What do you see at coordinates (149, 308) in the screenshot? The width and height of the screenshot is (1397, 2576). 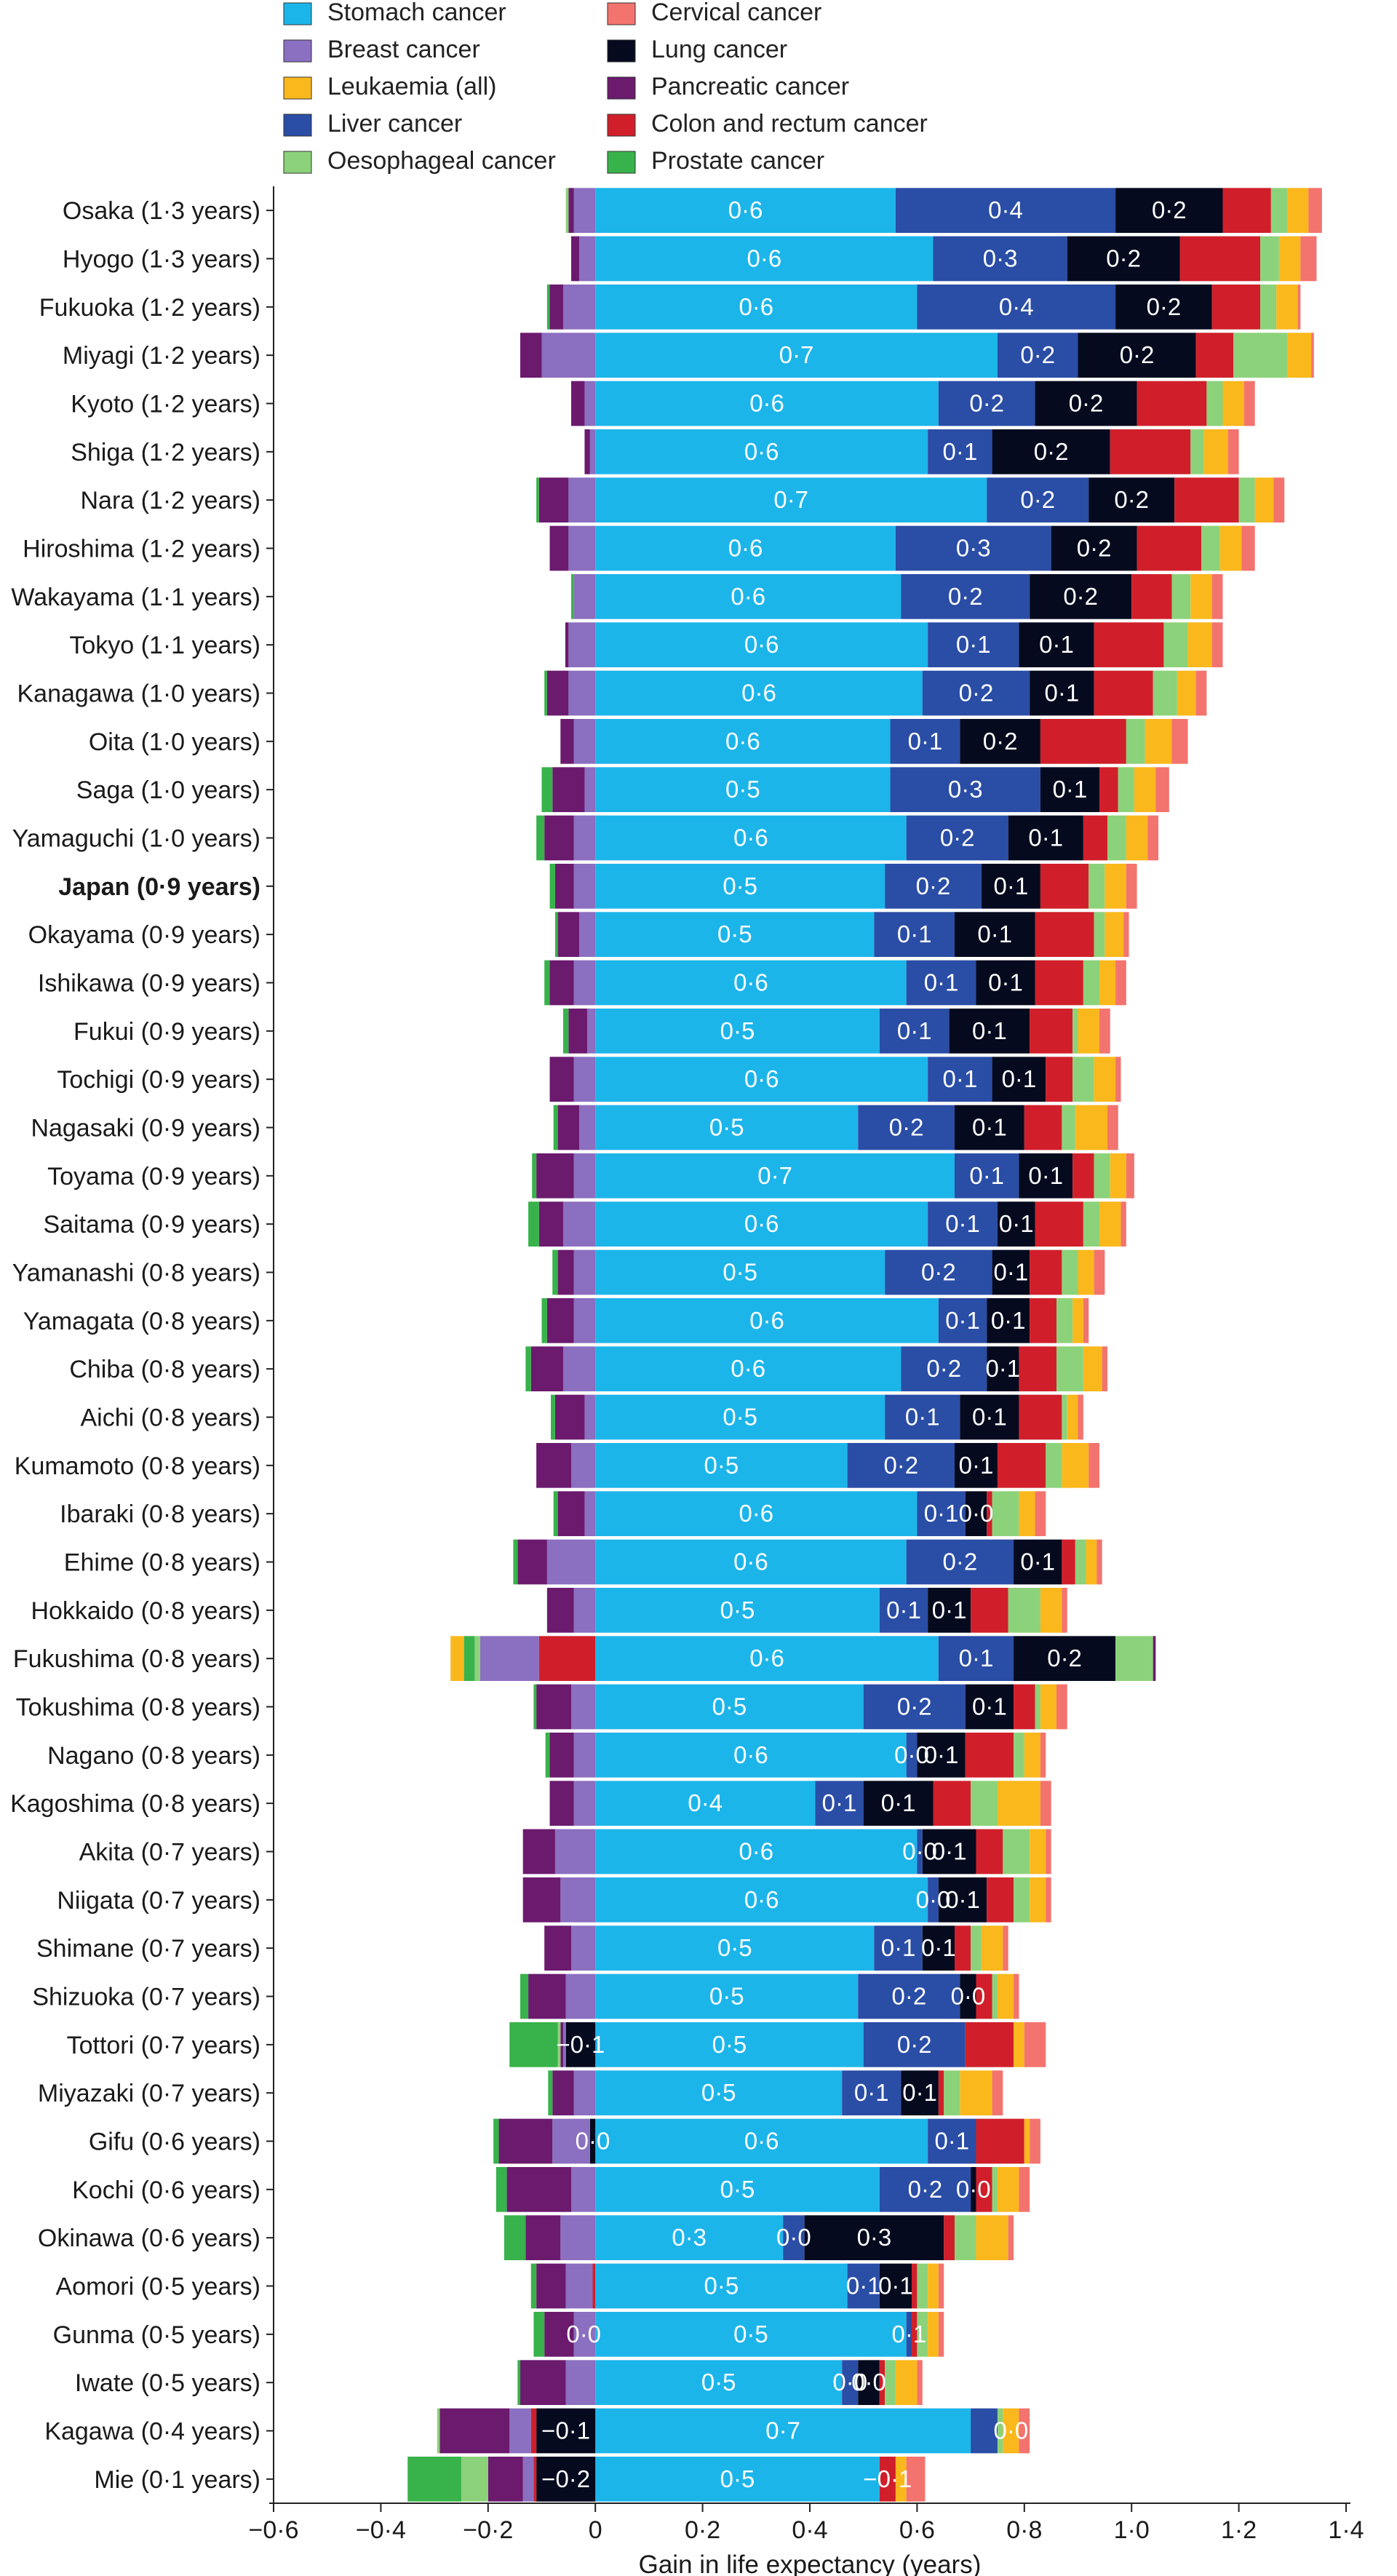 I see `y-axis-label: Fukuoka (1·2 years)` at bounding box center [149, 308].